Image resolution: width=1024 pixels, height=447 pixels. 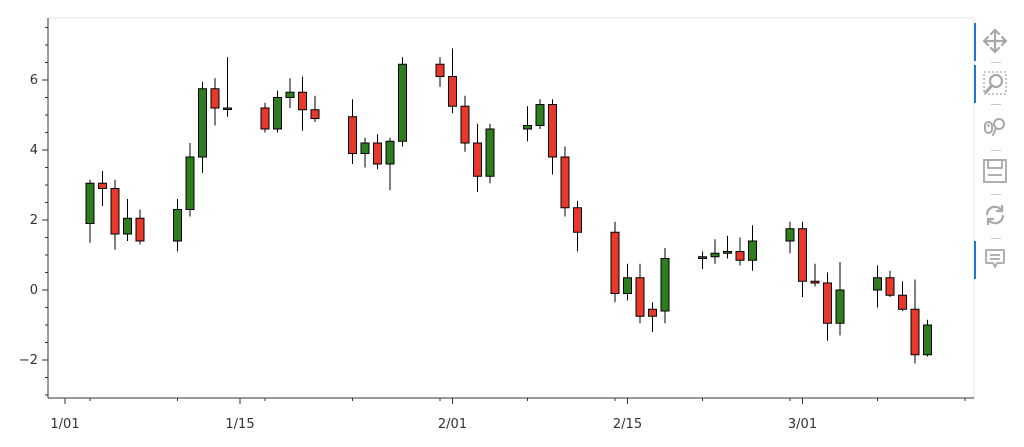 I want to click on save-floppy-icon, so click(x=995, y=171).